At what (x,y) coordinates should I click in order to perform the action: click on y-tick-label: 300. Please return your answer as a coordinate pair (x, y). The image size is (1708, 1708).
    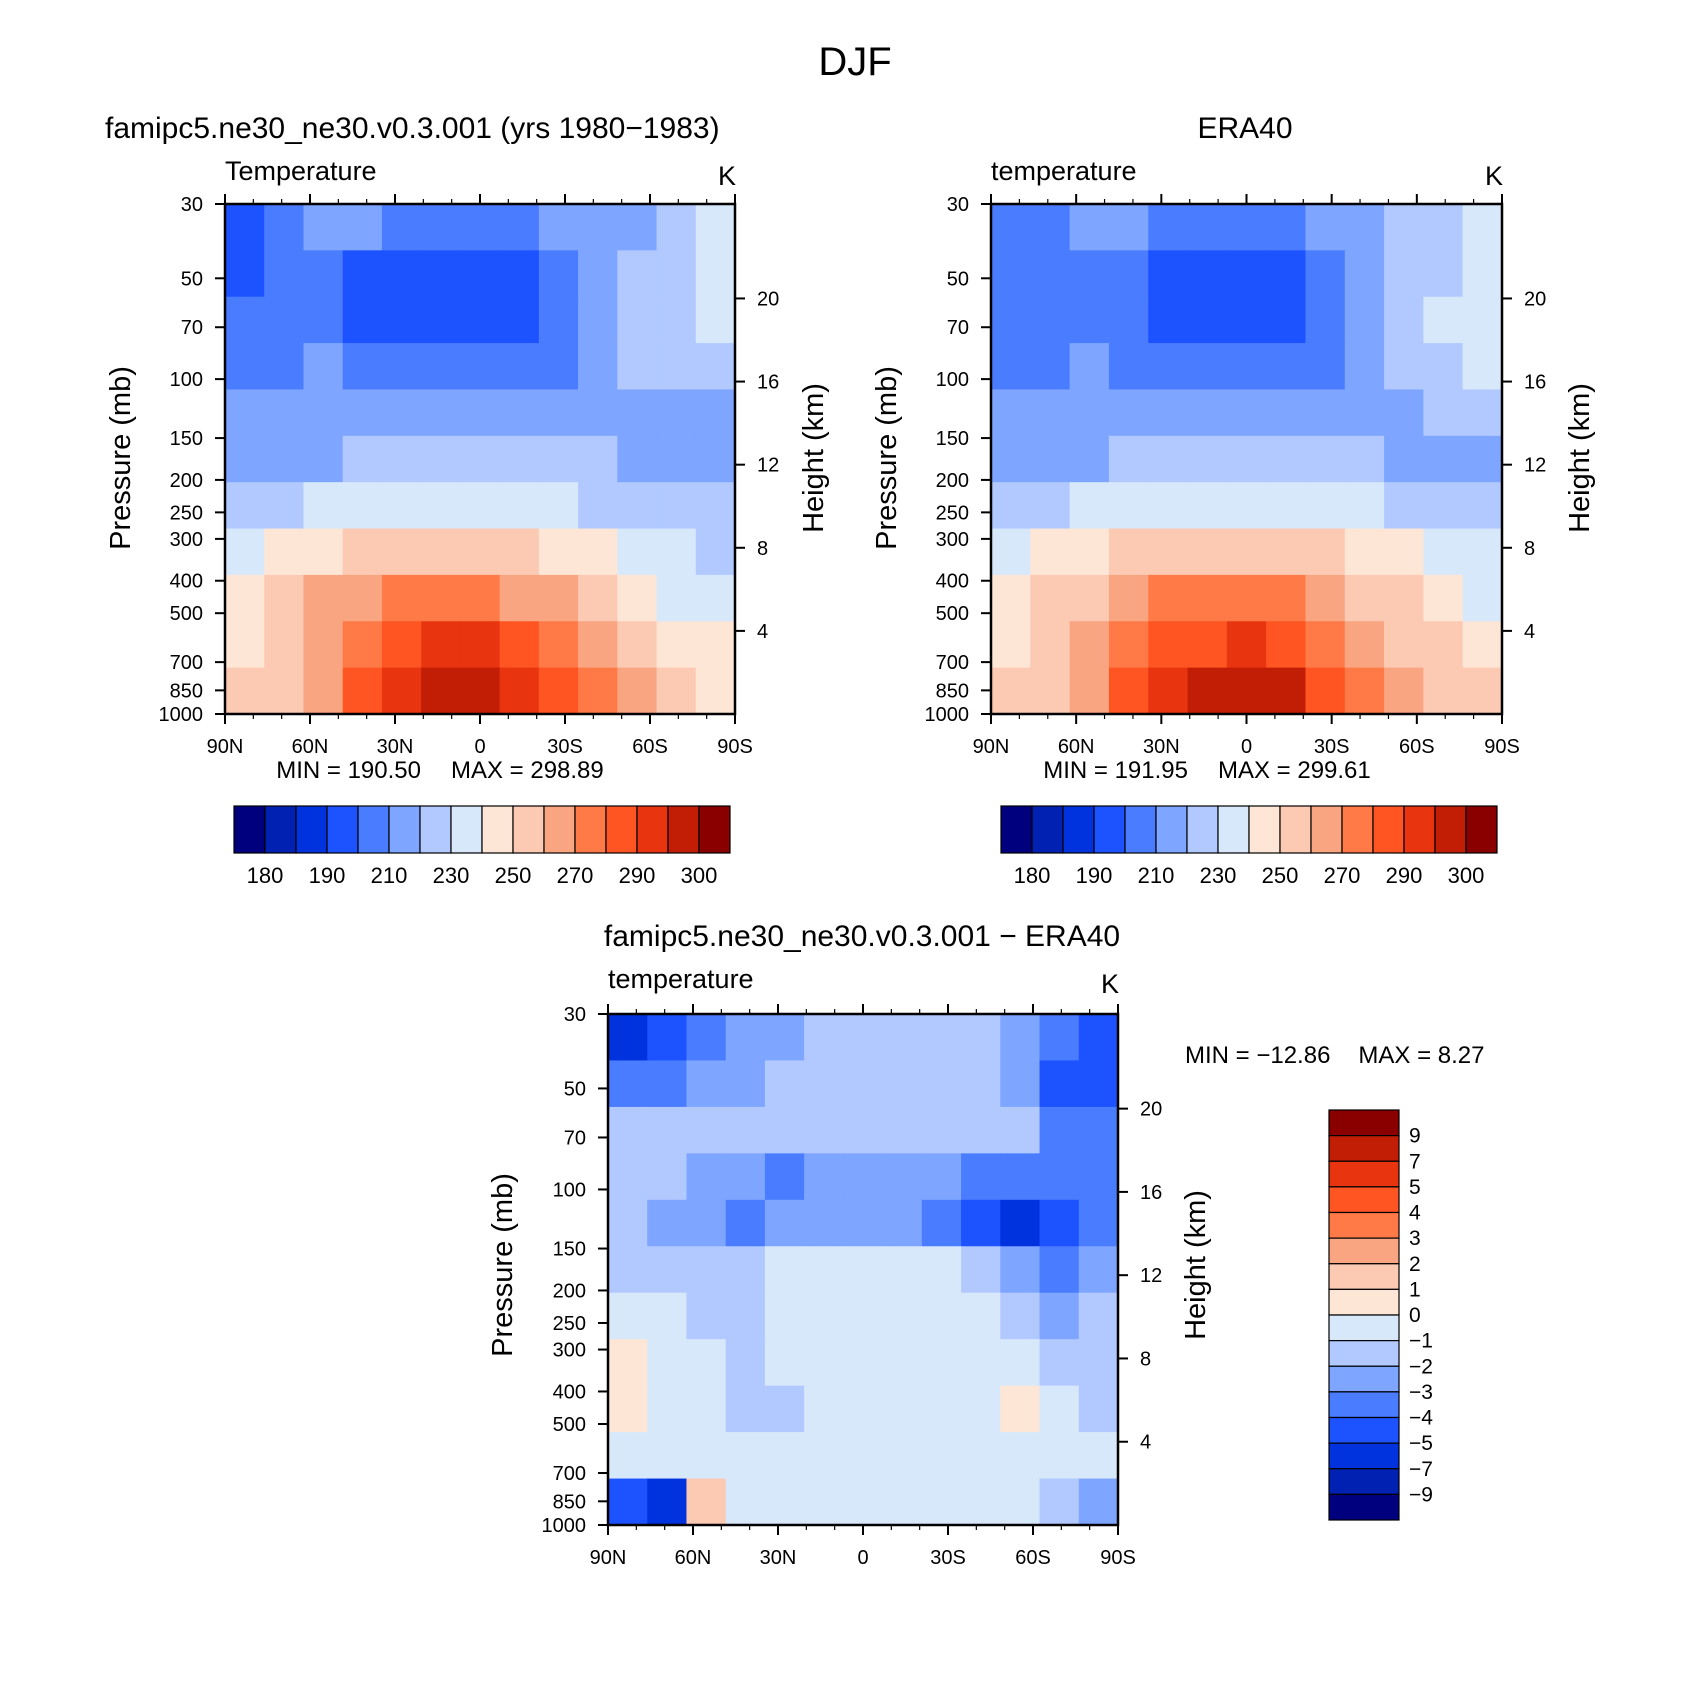
    Looking at the image, I should click on (952, 540).